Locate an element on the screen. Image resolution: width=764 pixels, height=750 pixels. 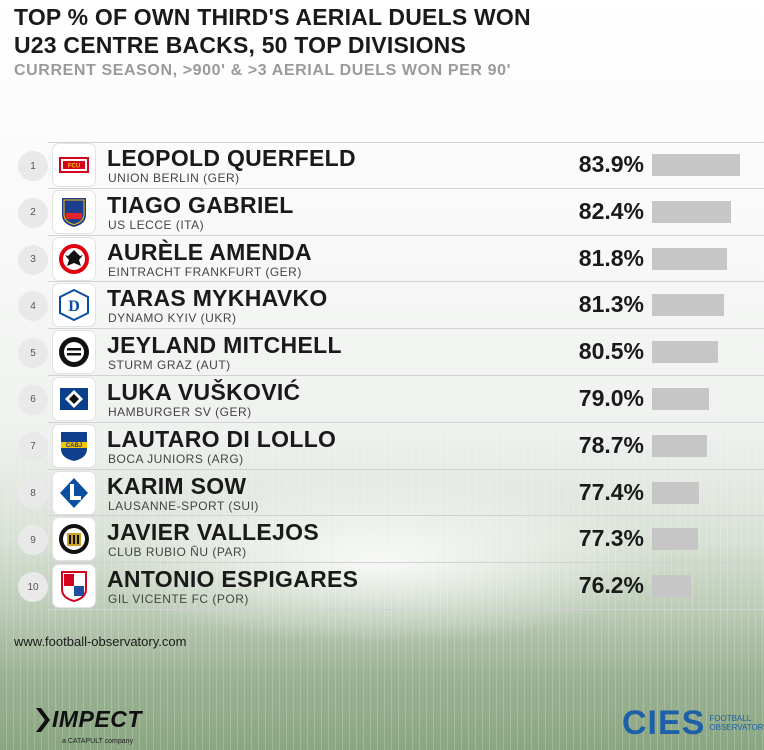
club-name: UNION BERLIN (GER) is located at coordinates (174, 178).